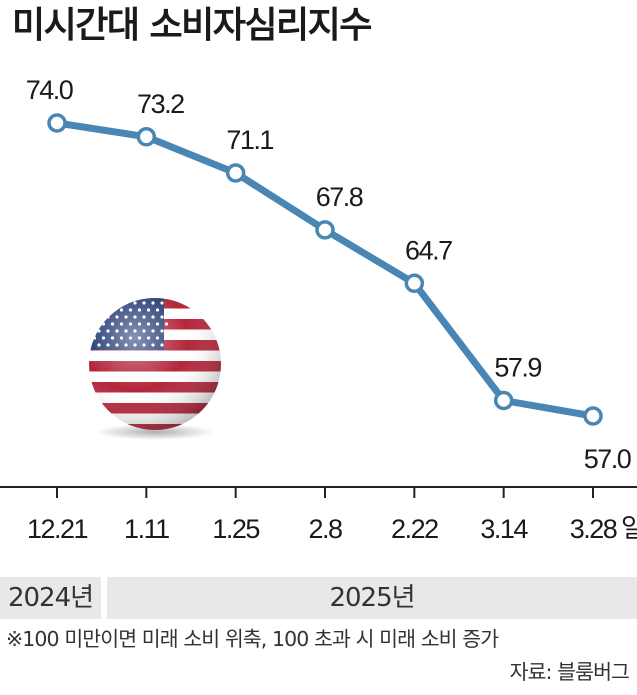 Image resolution: width=637 pixels, height=695 pixels. What do you see at coordinates (50, 598) in the screenshot?
I see `year-label-2024: 2024년` at bounding box center [50, 598].